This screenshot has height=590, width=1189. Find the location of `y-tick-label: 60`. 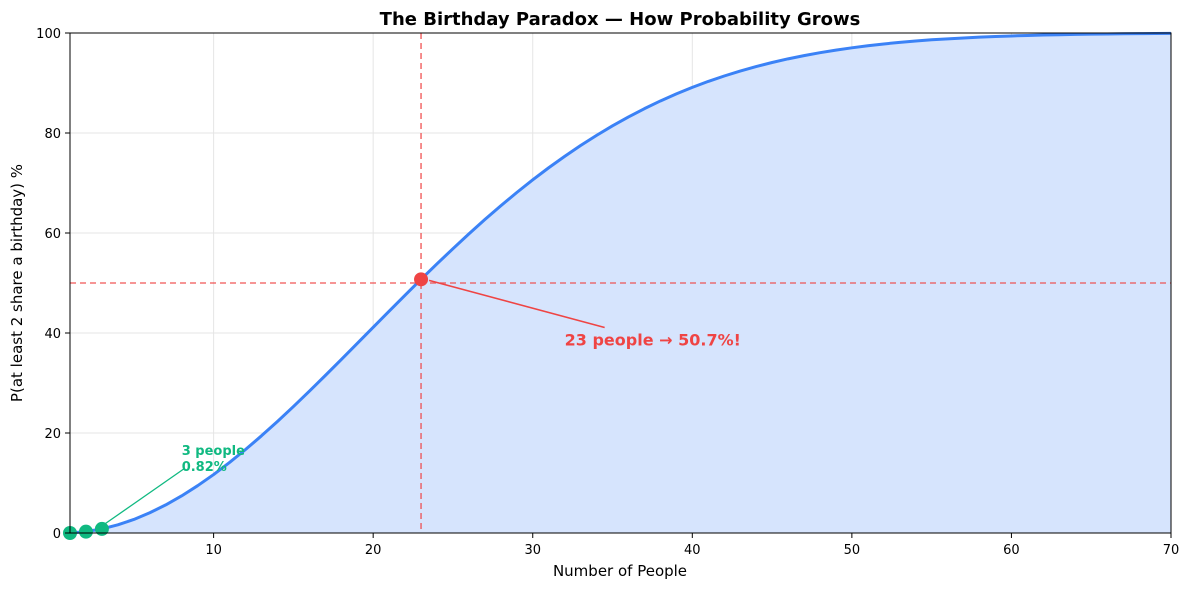

y-tick-label: 60 is located at coordinates (52, 234).